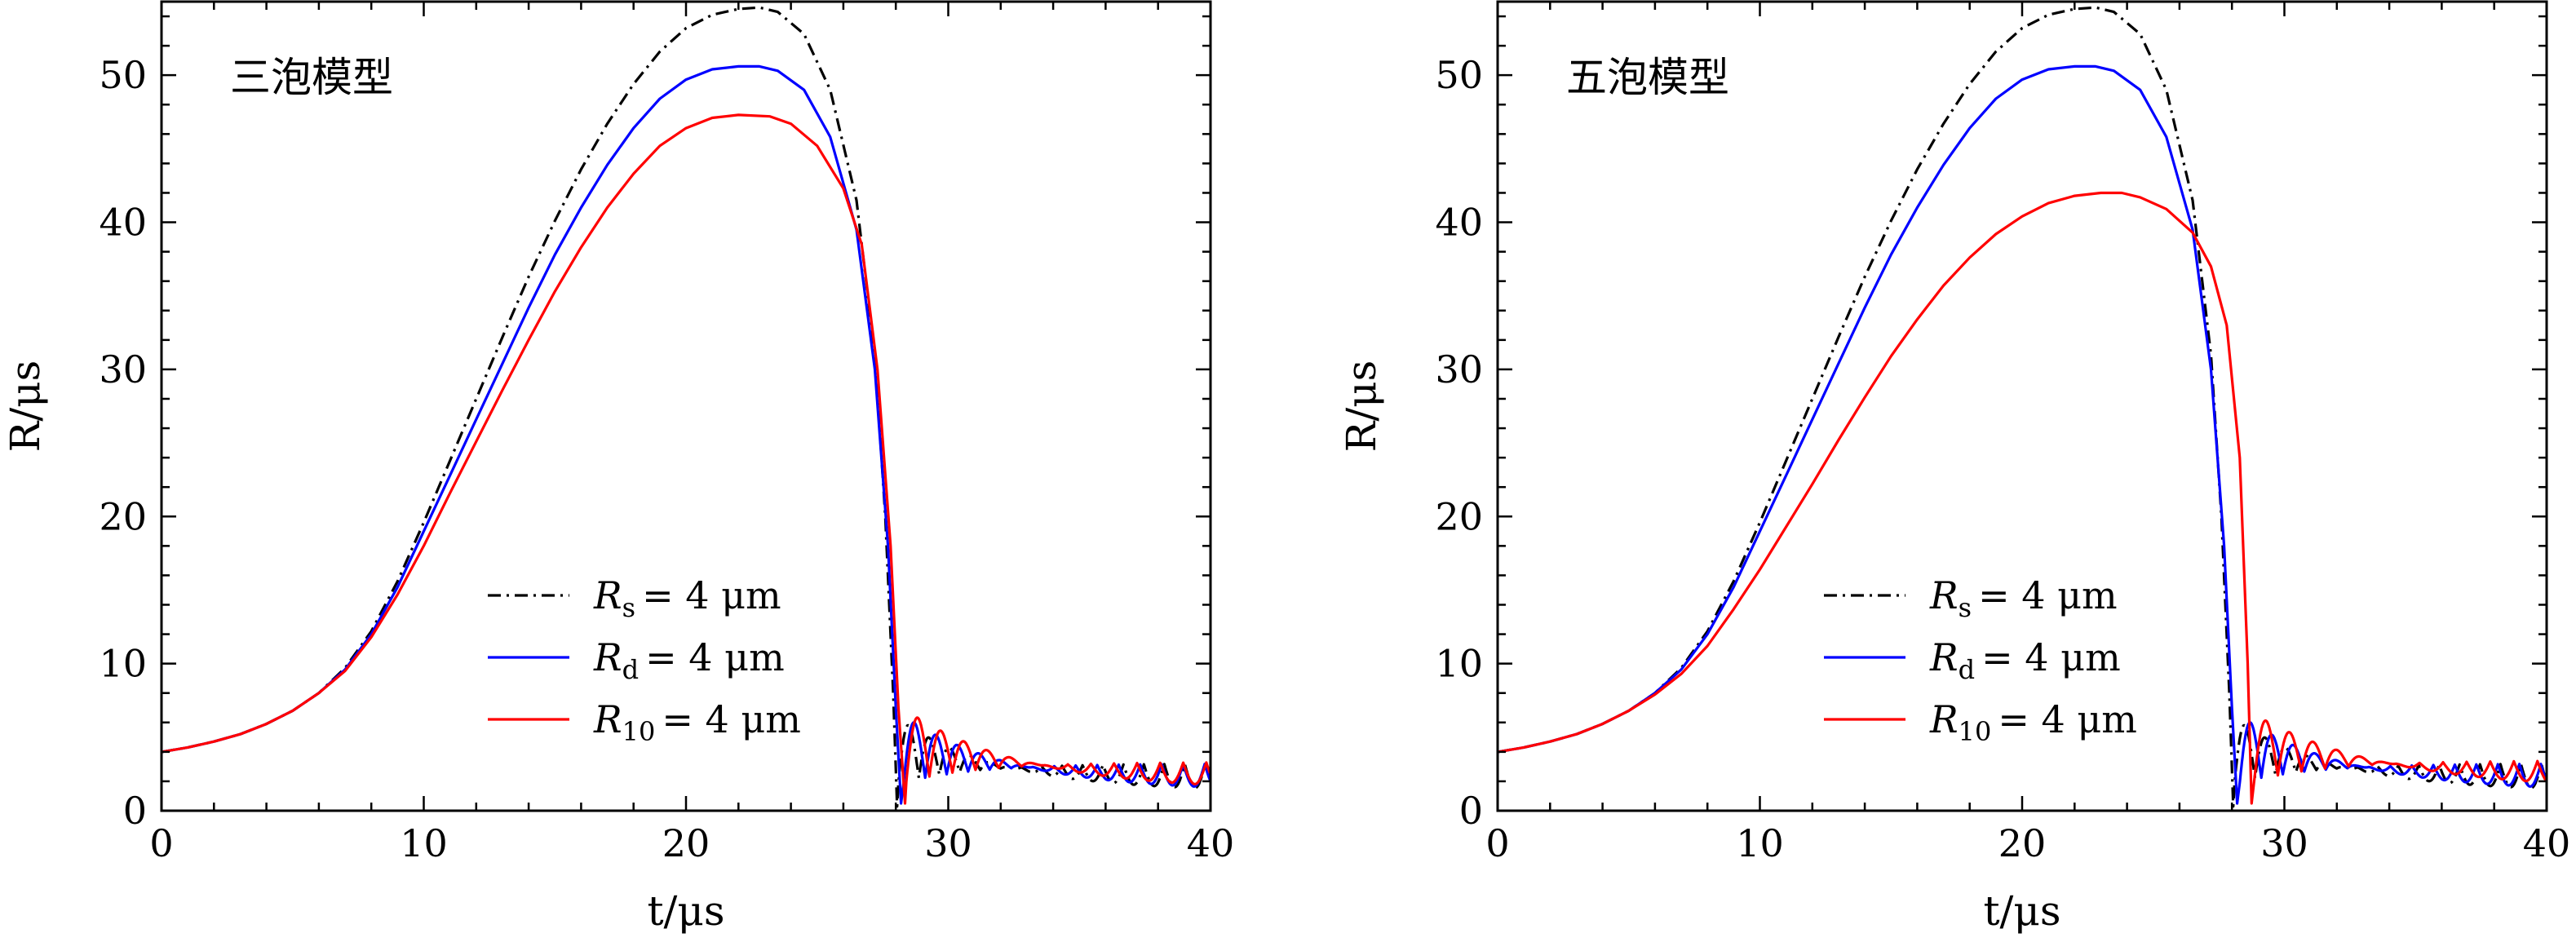 This screenshot has width=2576, height=951. I want to click on panel-title: 三泡模型, so click(311, 77).